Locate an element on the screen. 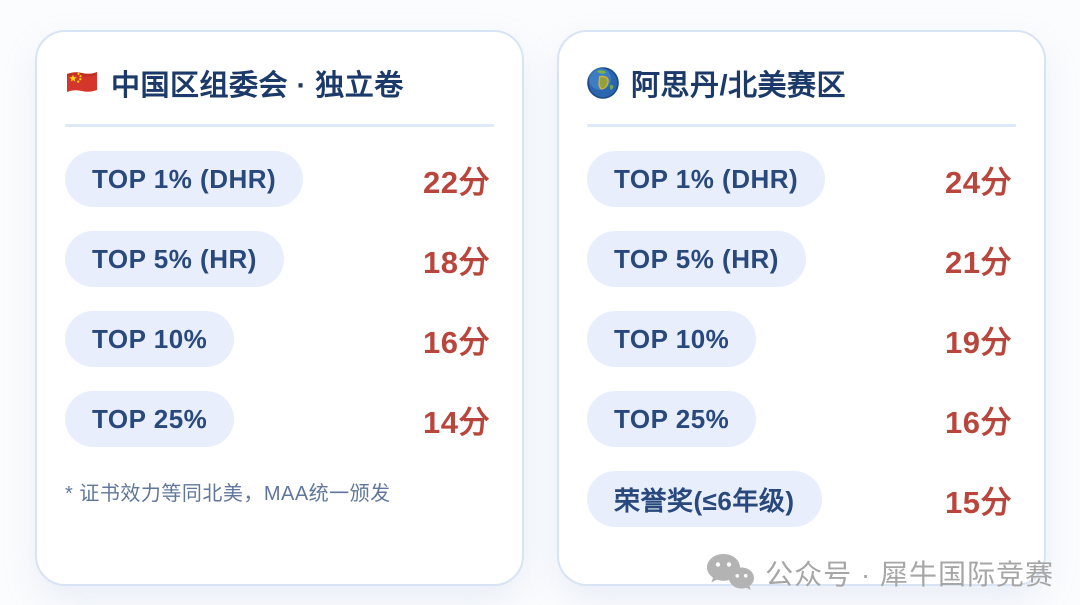  score-value: 22分 is located at coordinates (456, 182).